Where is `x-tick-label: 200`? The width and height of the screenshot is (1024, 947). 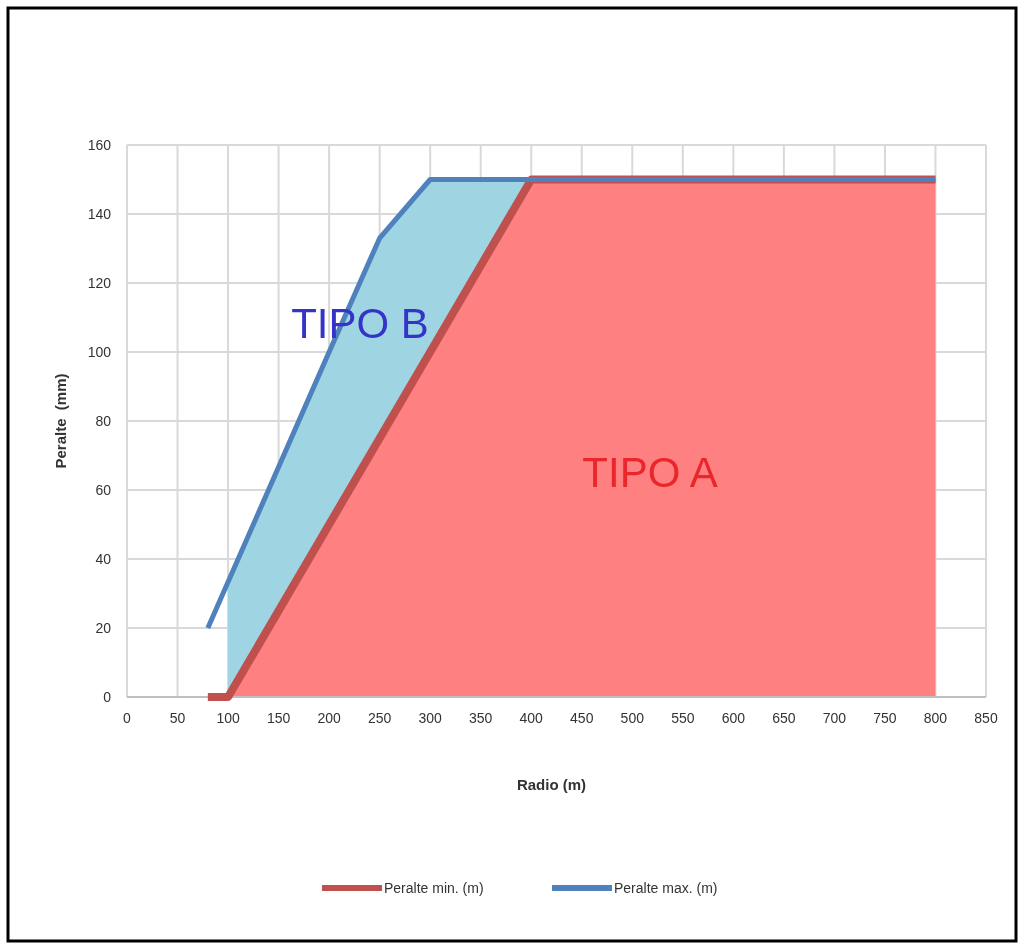 x-tick-label: 200 is located at coordinates (329, 718).